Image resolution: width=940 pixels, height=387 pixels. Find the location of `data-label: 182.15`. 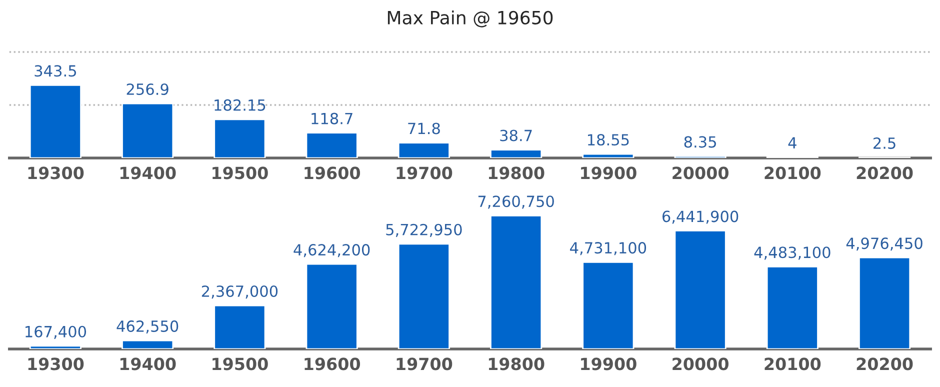

data-label: 182.15 is located at coordinates (240, 105).